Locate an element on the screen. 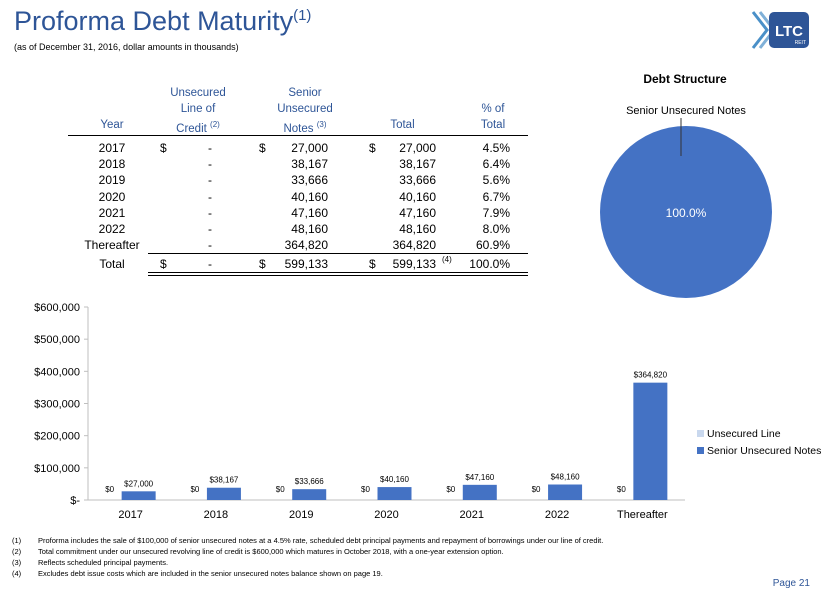  x-tick-label: 2022 is located at coordinates (557, 515).